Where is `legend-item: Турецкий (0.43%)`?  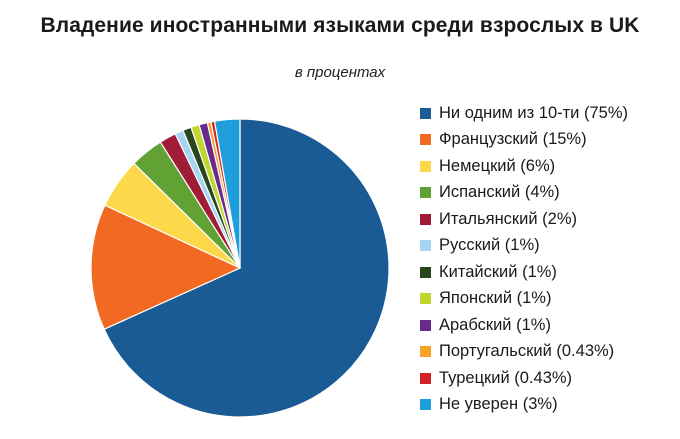 legend-item: Турецкий (0.43%) is located at coordinates (524, 378).